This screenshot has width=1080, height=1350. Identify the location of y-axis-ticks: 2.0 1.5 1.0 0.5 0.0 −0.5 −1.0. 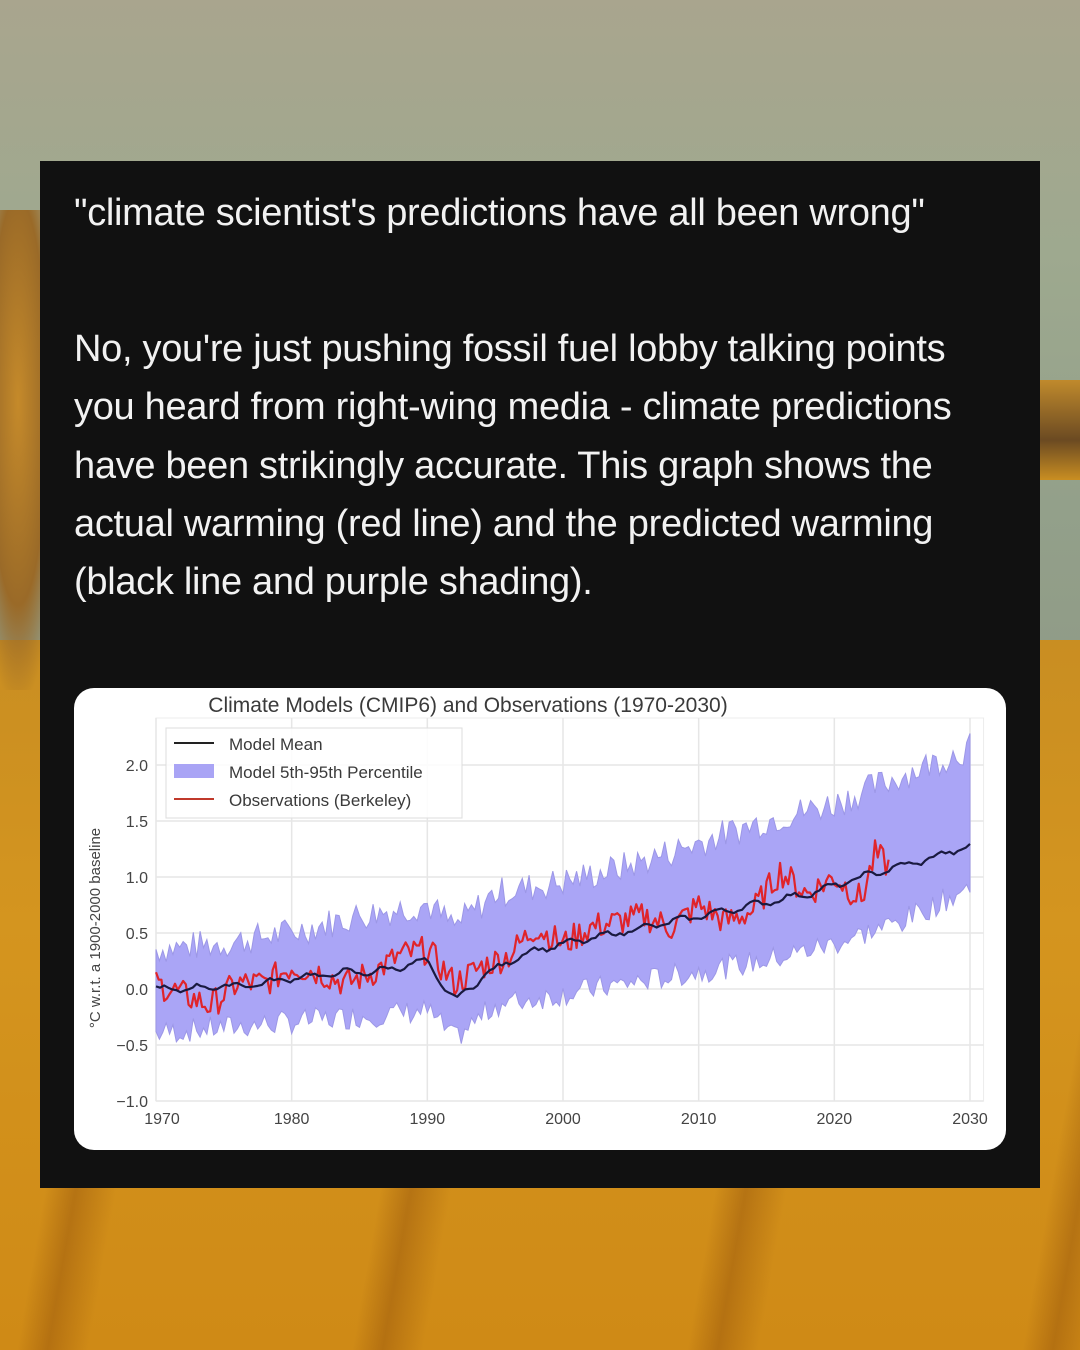
(132, 934).